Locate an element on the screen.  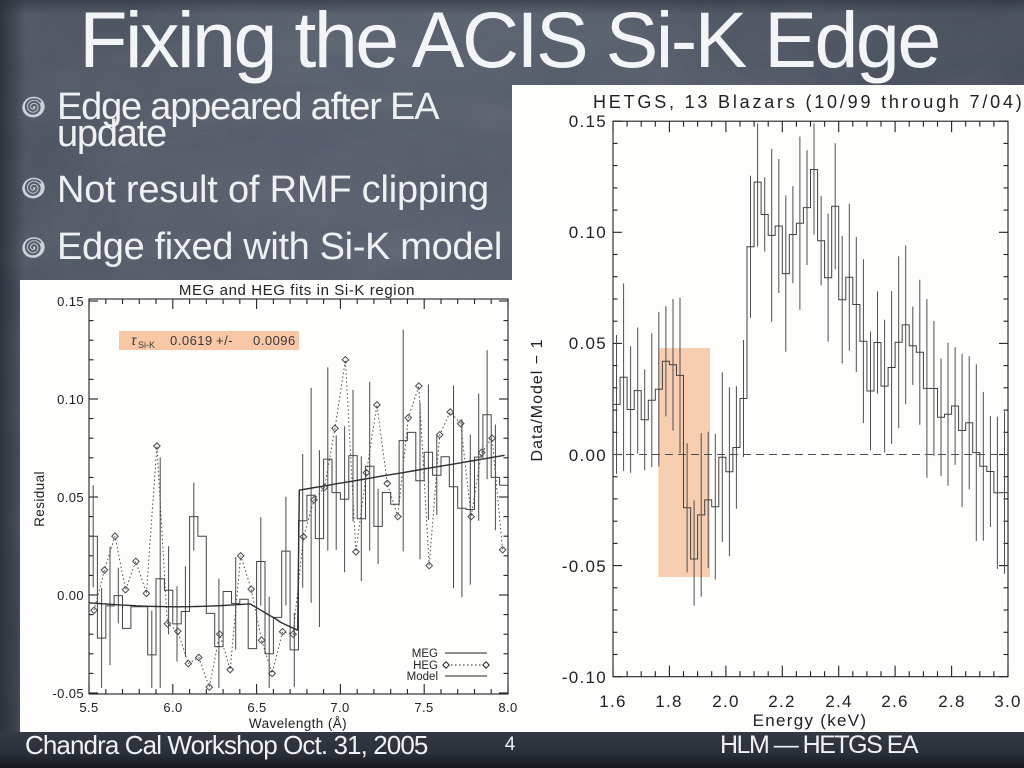
svg-text: HEG is located at coordinates (425, 666).